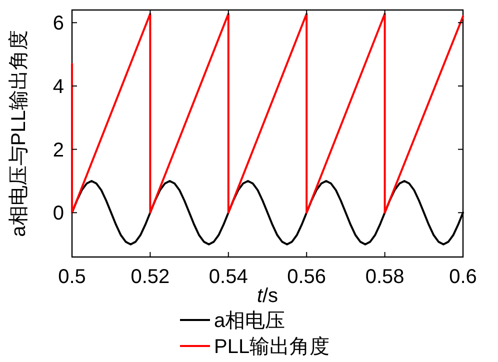  I want to click on y-tick-label: 4, so click(58, 87).